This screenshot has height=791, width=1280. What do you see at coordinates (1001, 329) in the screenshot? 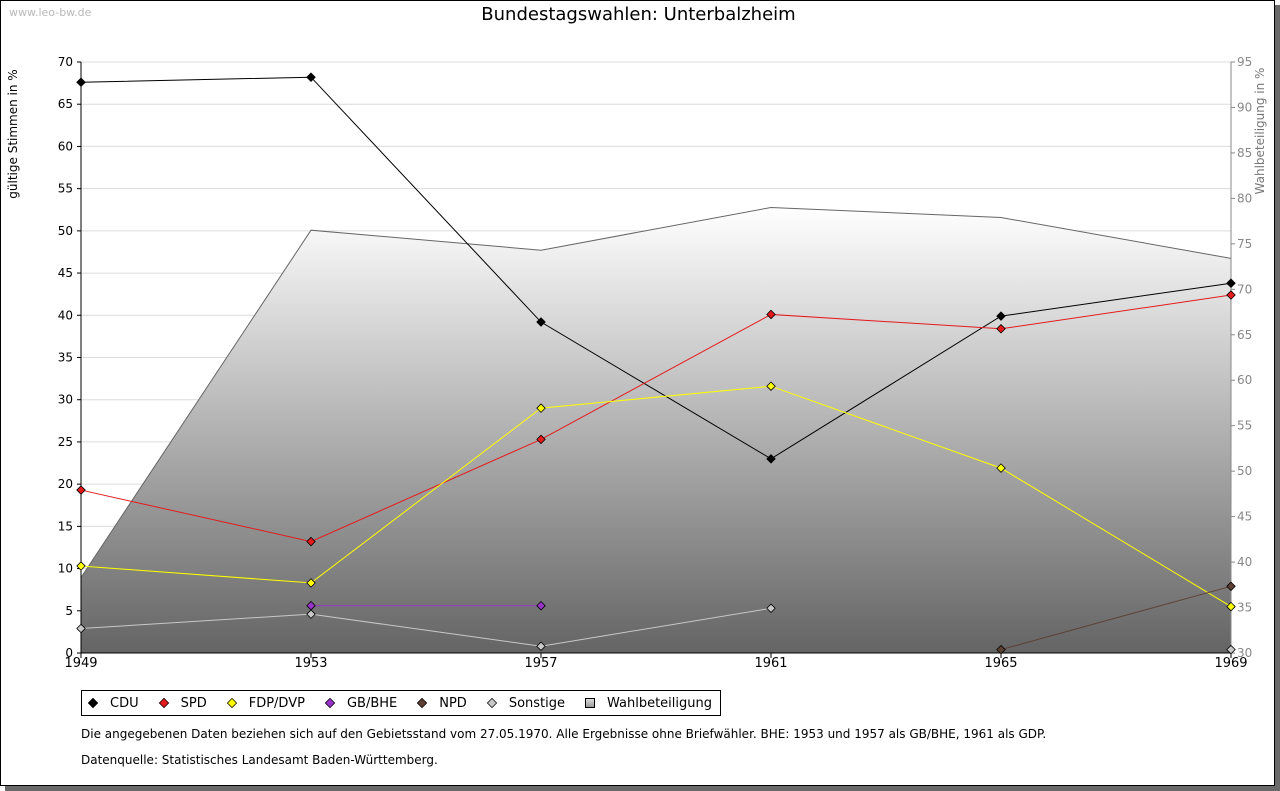
I see `data-point-spd-1965` at bounding box center [1001, 329].